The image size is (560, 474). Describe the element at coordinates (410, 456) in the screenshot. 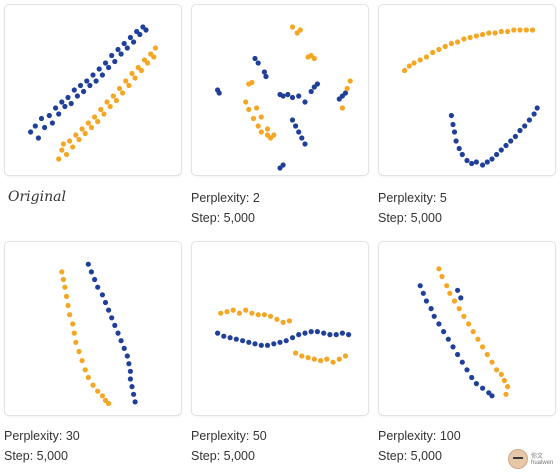

I see `step-label-perplexity-100: Step: 5,000` at that location.